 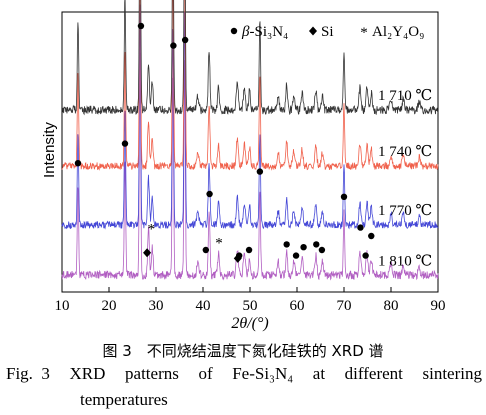 I want to click on legend-asterisk-marker: *, so click(x=364, y=33).